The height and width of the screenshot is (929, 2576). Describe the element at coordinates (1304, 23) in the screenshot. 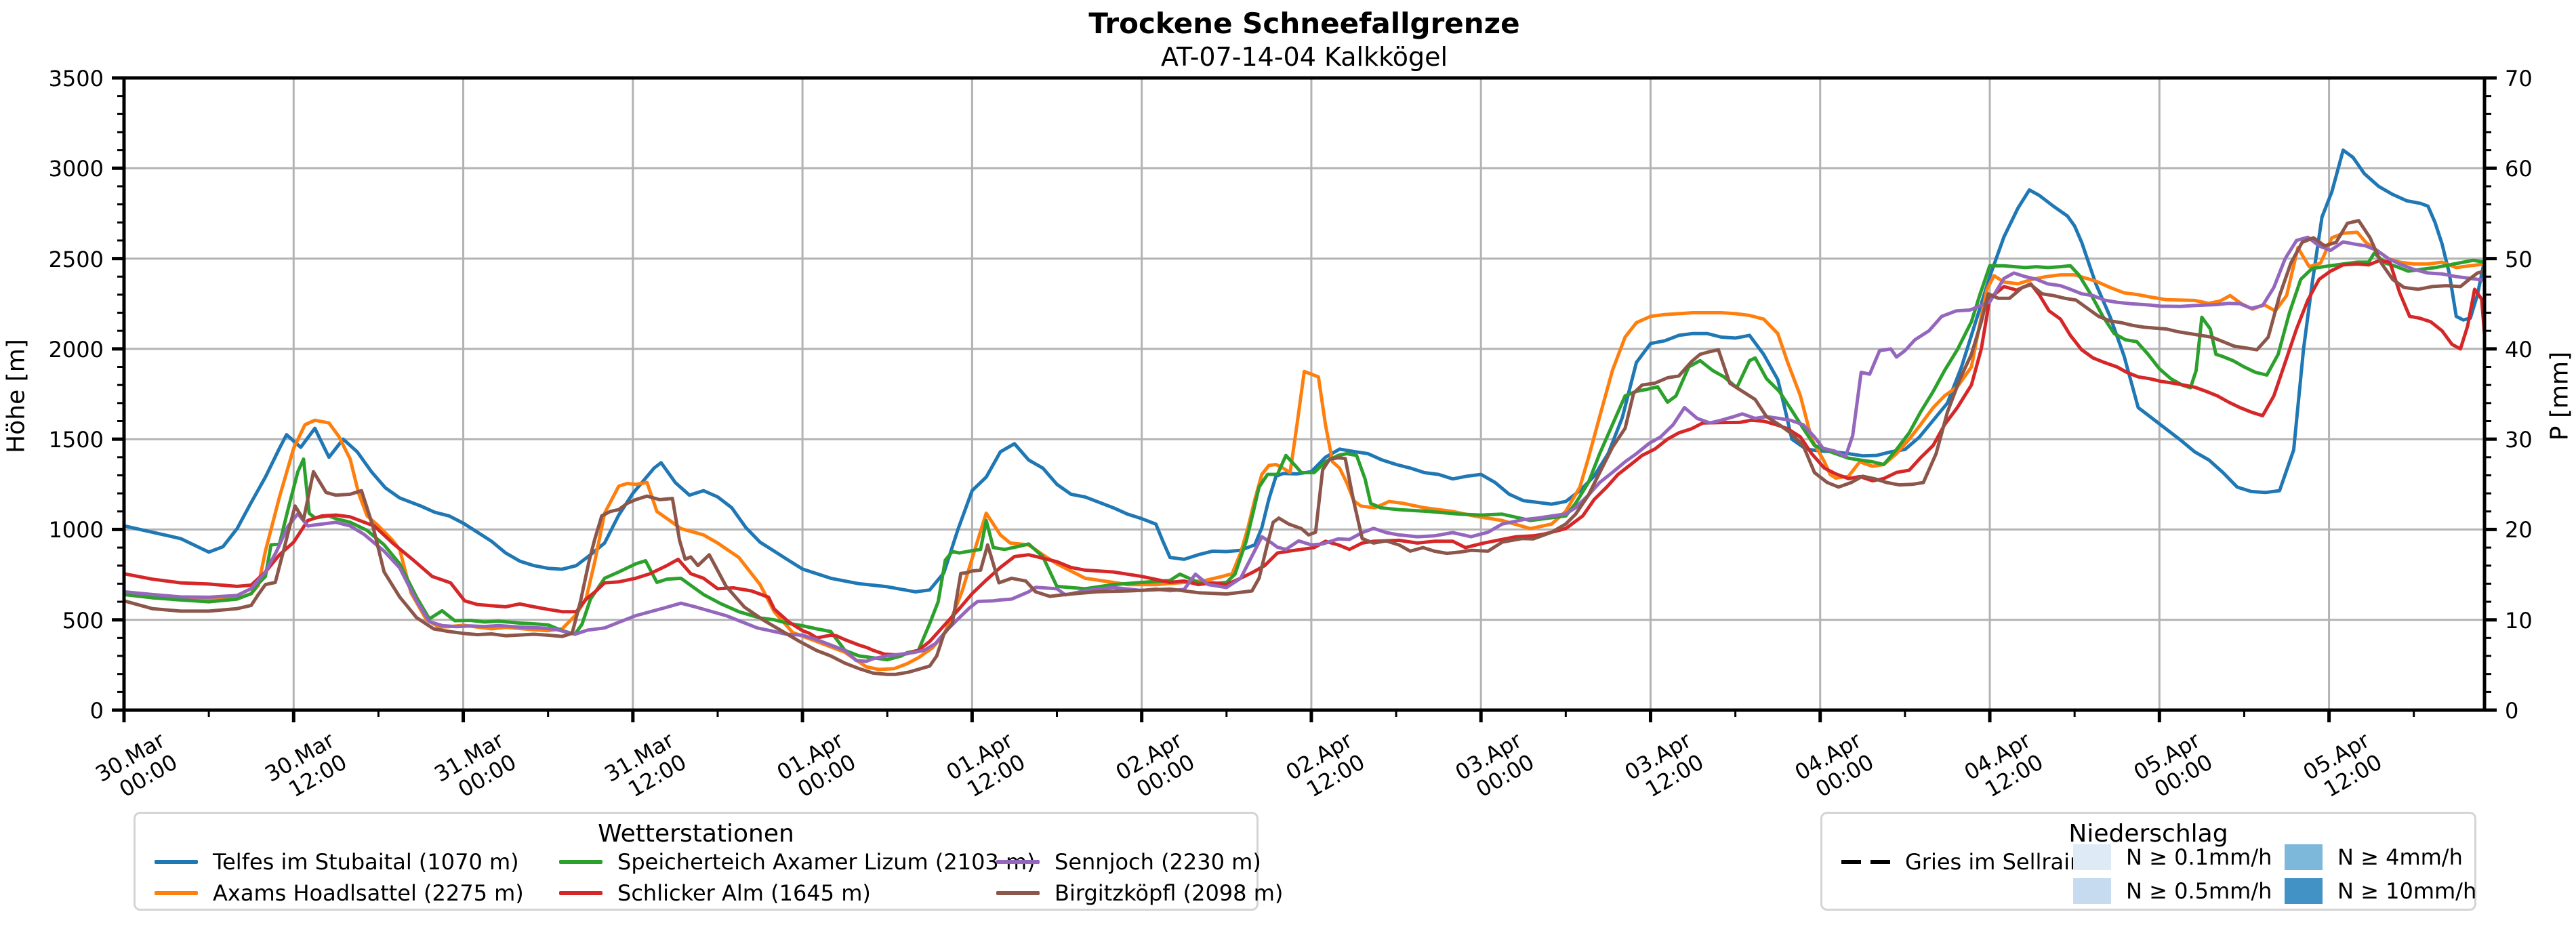

I see `chart-title: Trockene Schneefallgrenze` at that location.